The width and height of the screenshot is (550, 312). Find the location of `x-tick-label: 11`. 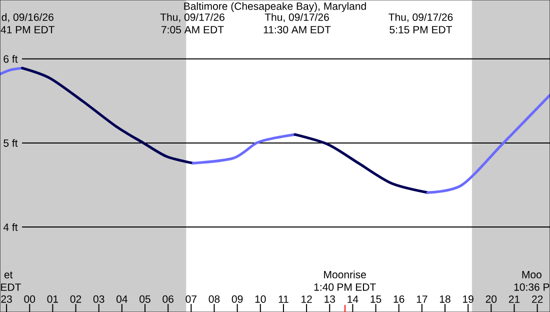

x-tick-label: 11 is located at coordinates (283, 299).